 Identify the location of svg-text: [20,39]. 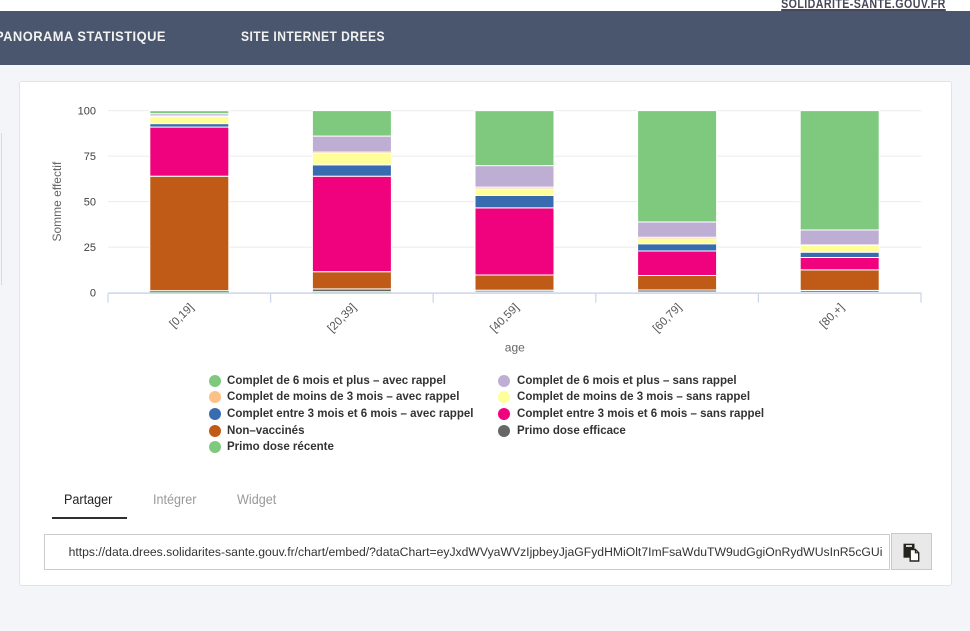
(342, 318).